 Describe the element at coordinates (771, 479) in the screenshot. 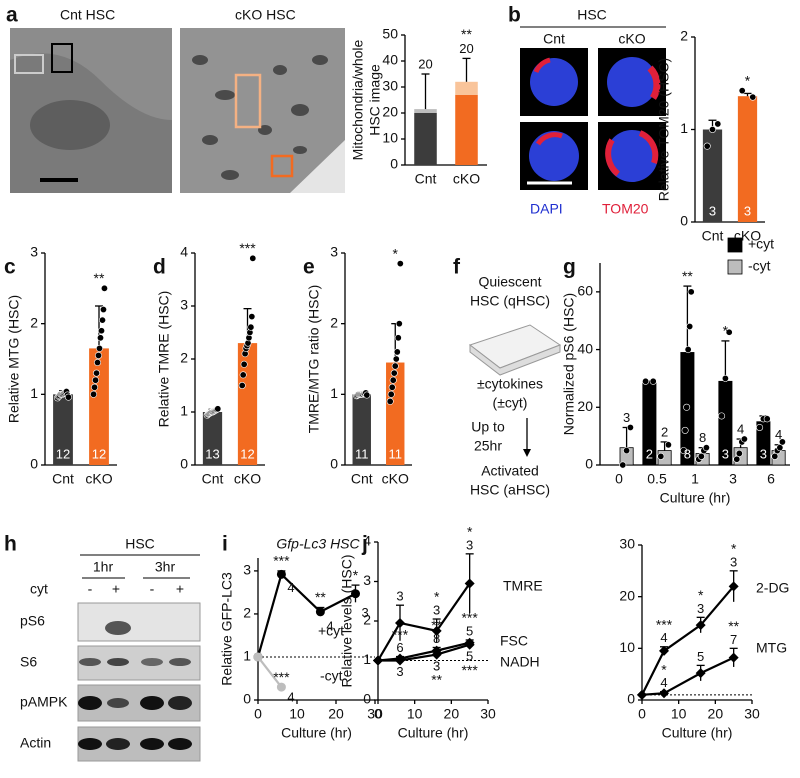

I see `x-tick-label: 6` at that location.